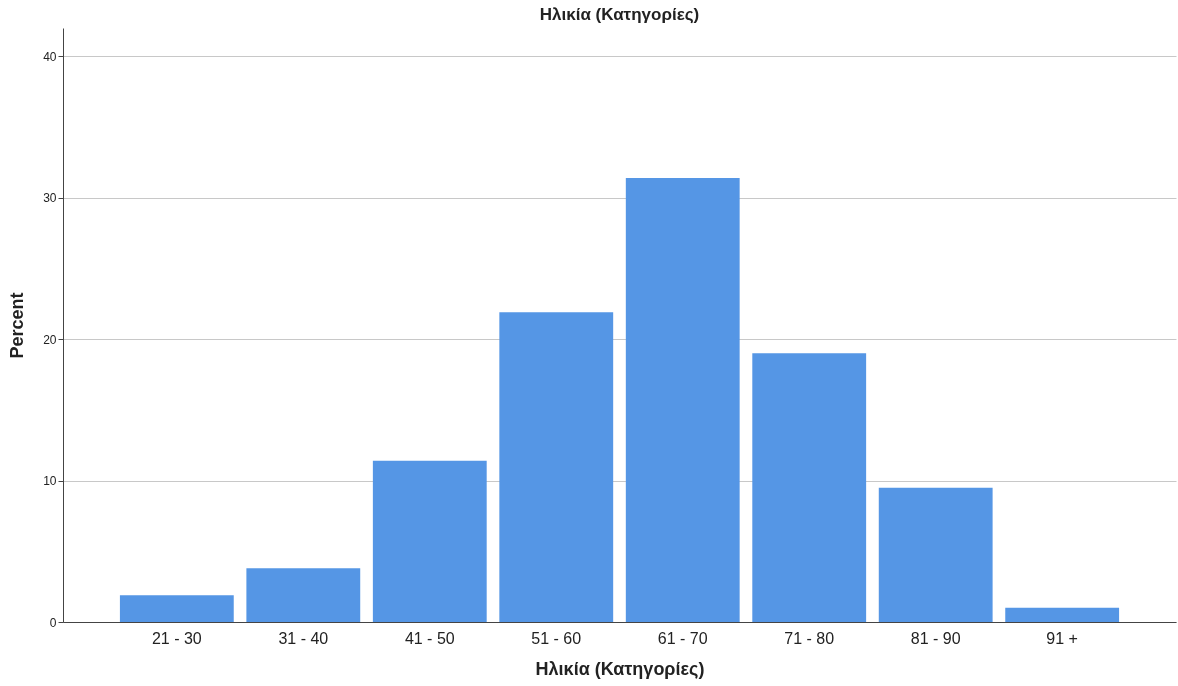 The image size is (1178, 686). What do you see at coordinates (50, 56) in the screenshot?
I see `y-tick-label: 40` at bounding box center [50, 56].